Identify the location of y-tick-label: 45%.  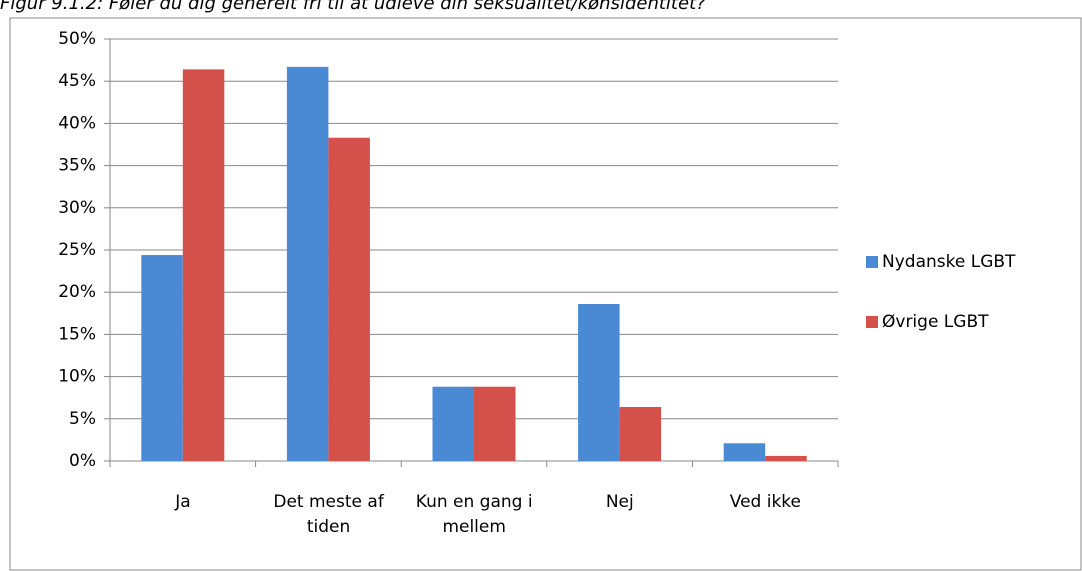
(77, 81).